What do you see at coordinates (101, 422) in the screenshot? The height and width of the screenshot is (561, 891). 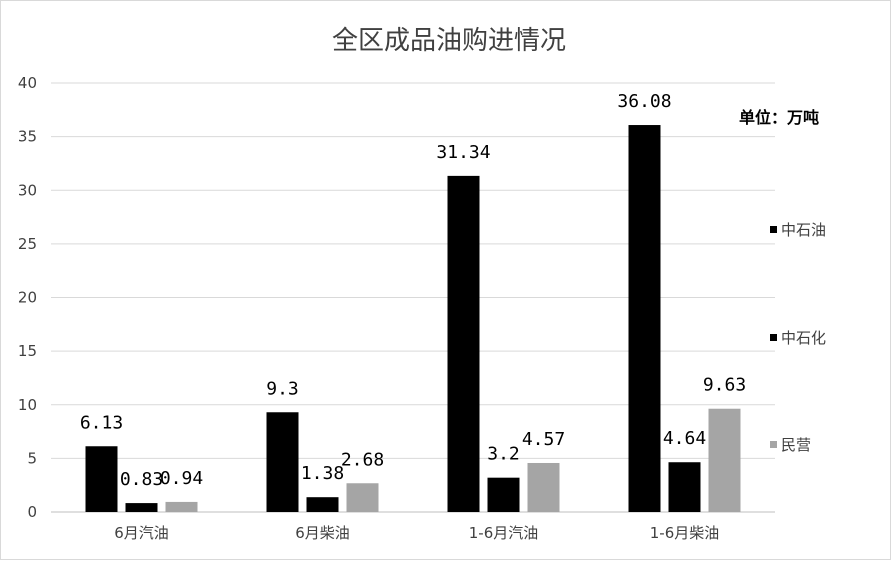 I see `data-label: 6.13` at bounding box center [101, 422].